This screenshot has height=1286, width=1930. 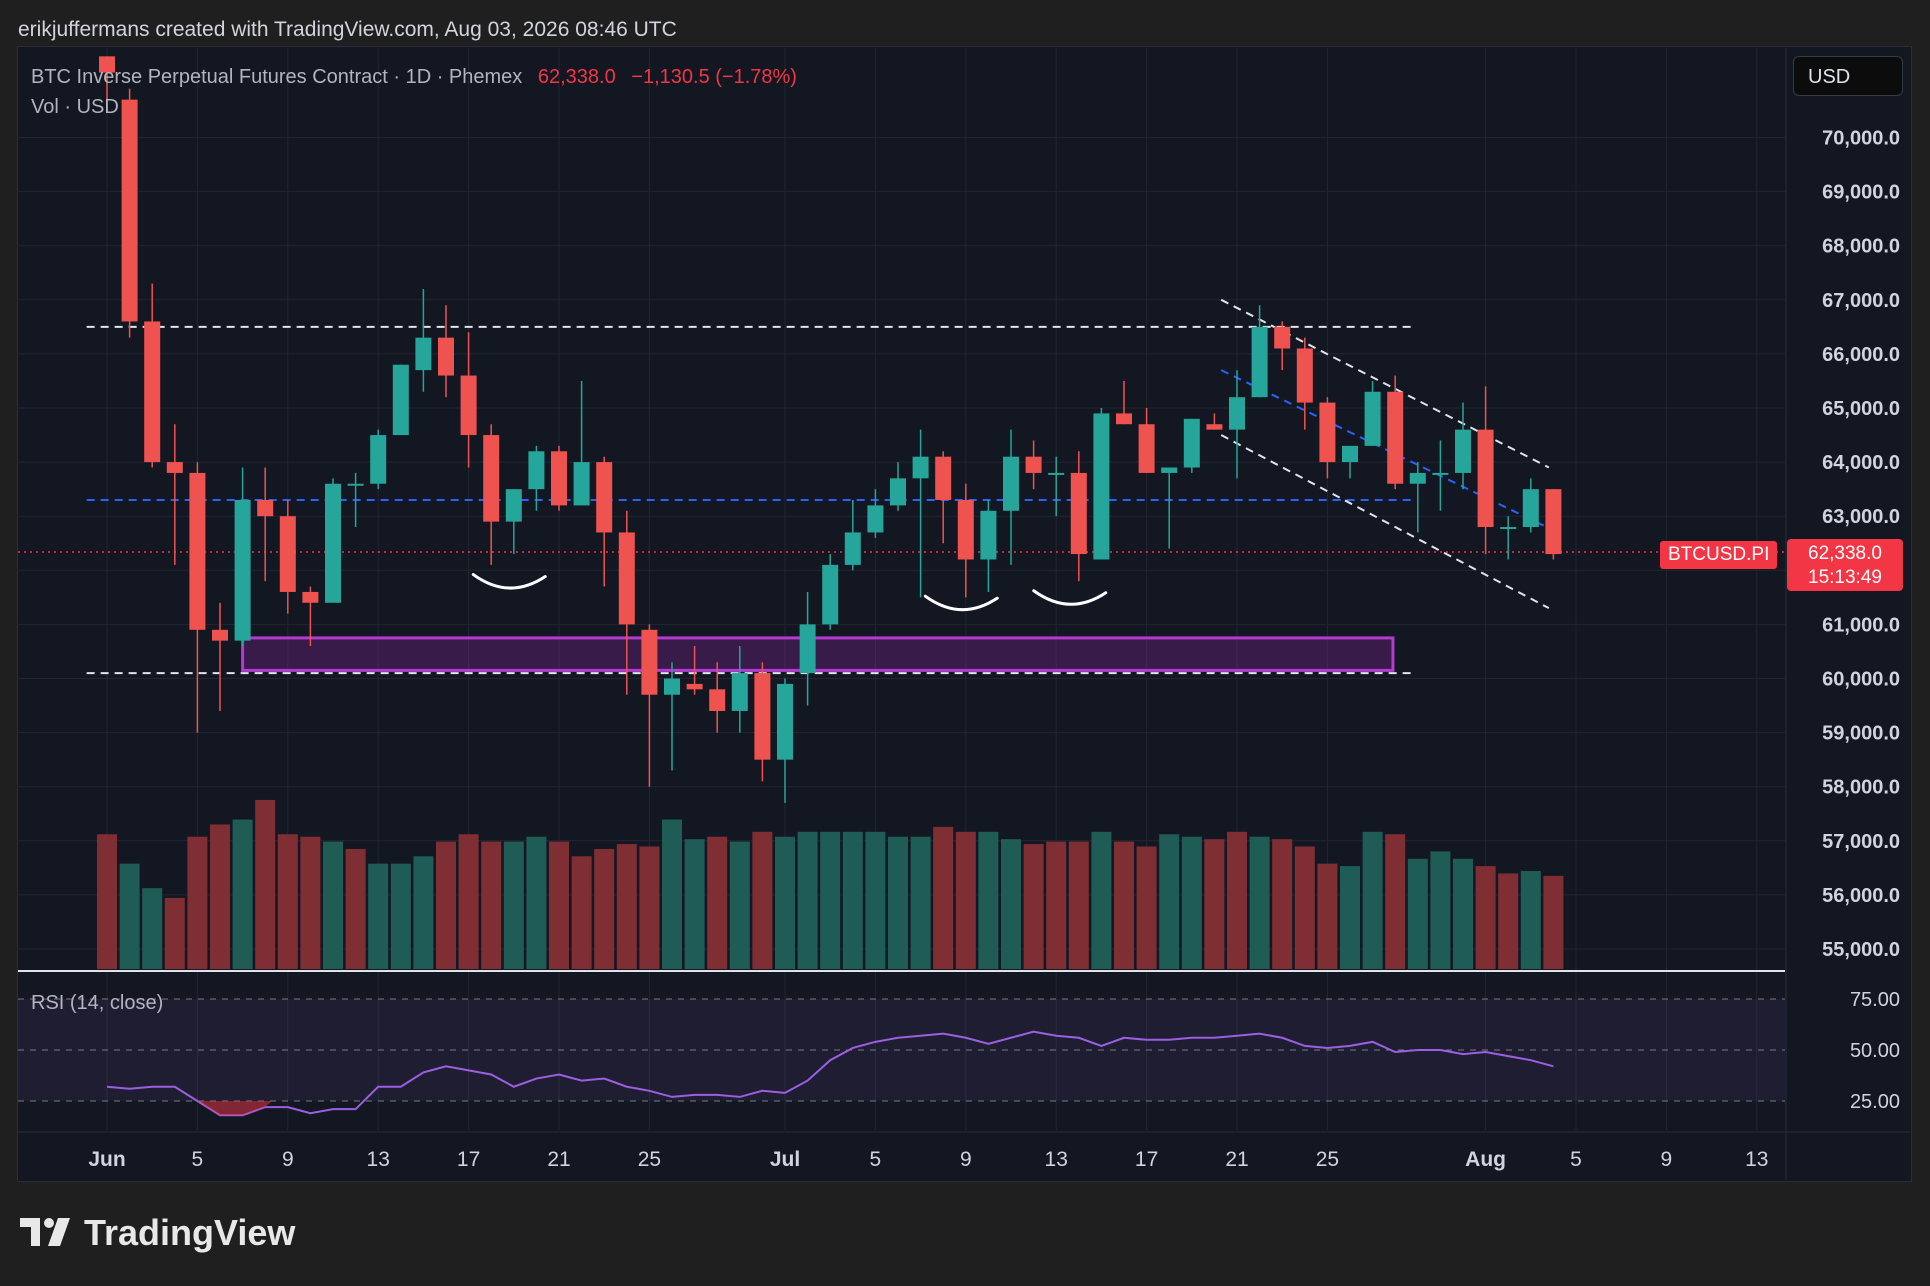 I want to click on price-axis-label: 60,000.0, so click(x=1861, y=680).